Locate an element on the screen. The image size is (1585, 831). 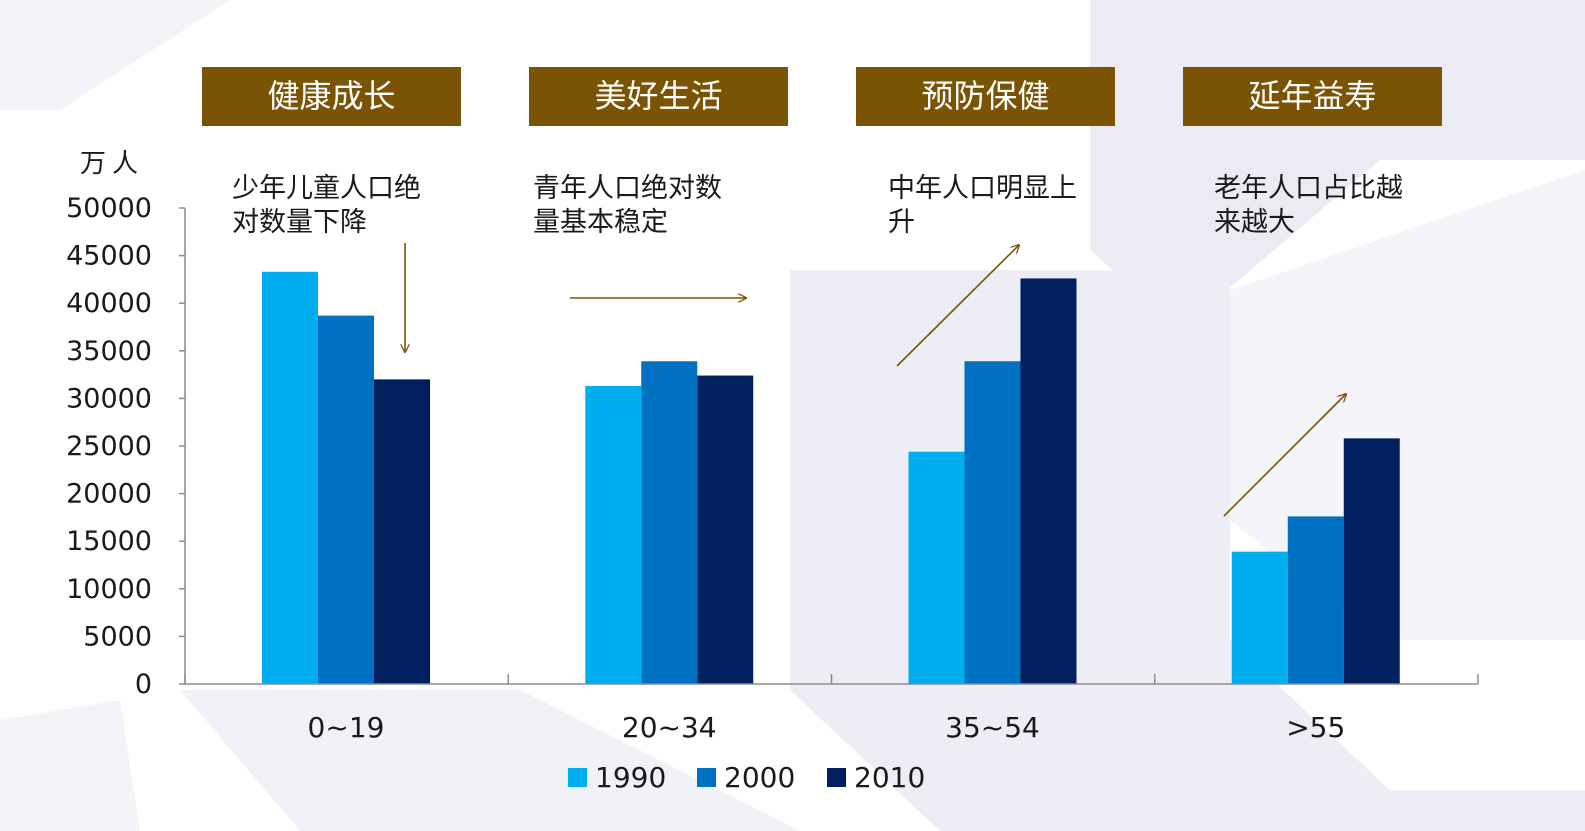
y-tick-label: 15000 is located at coordinates (109, 541).